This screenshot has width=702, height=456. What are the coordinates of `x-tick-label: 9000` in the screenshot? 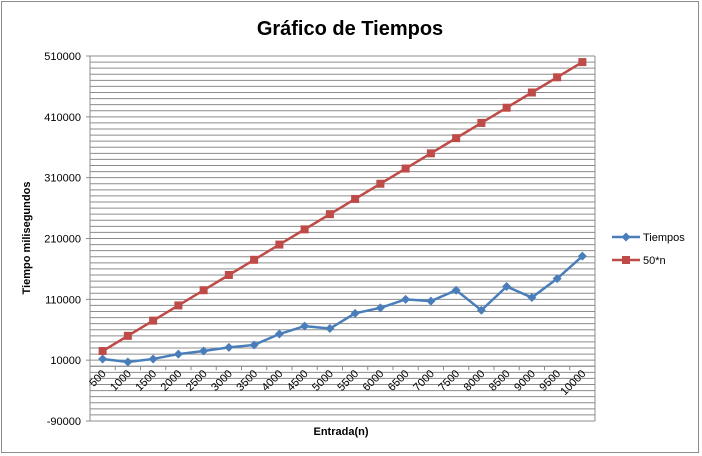 It's located at (525, 381).